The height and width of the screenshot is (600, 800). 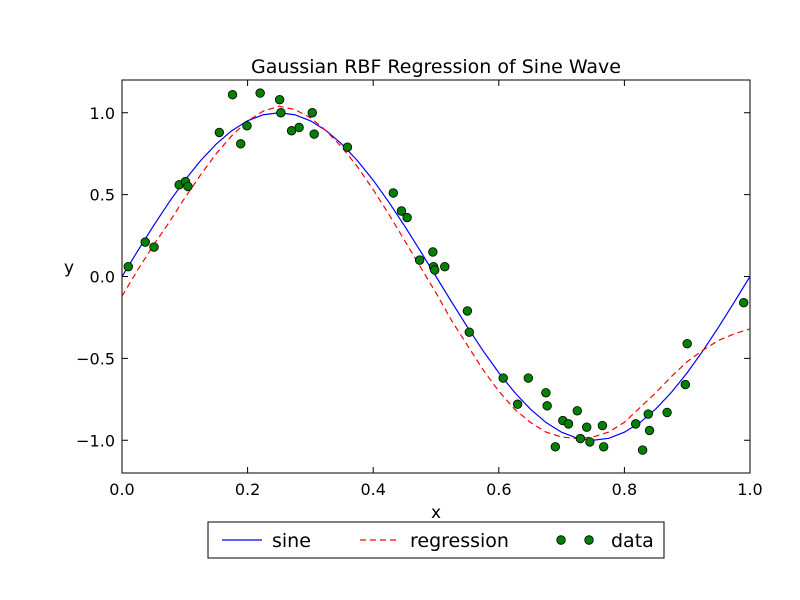 What do you see at coordinates (247, 489) in the screenshot?
I see `x-tick-label: 0.2` at bounding box center [247, 489].